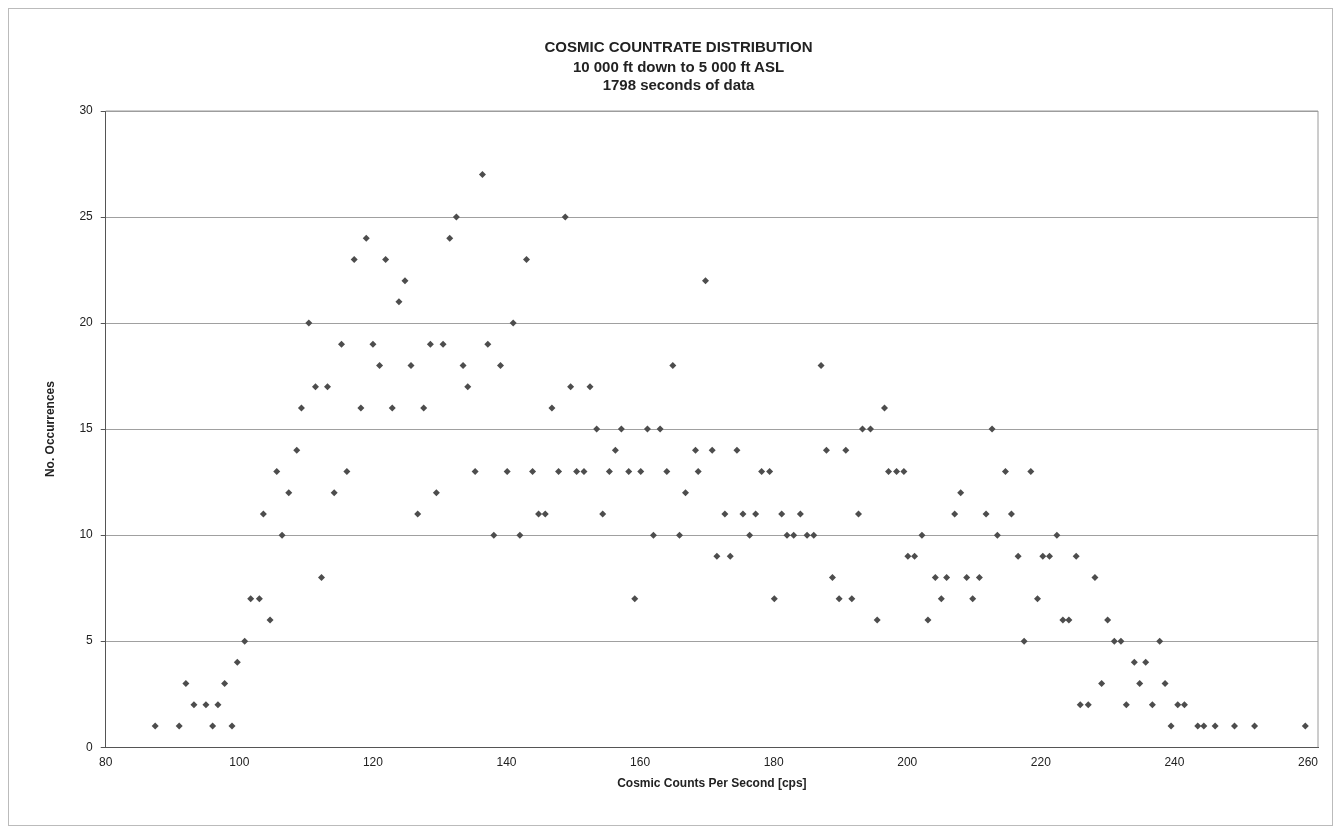 The image size is (1341, 834). What do you see at coordinates (678, 76) in the screenshot?
I see `chart-subtitle: 10 000 ft down to 5 000 ft ASL 1798 seconds of data` at bounding box center [678, 76].